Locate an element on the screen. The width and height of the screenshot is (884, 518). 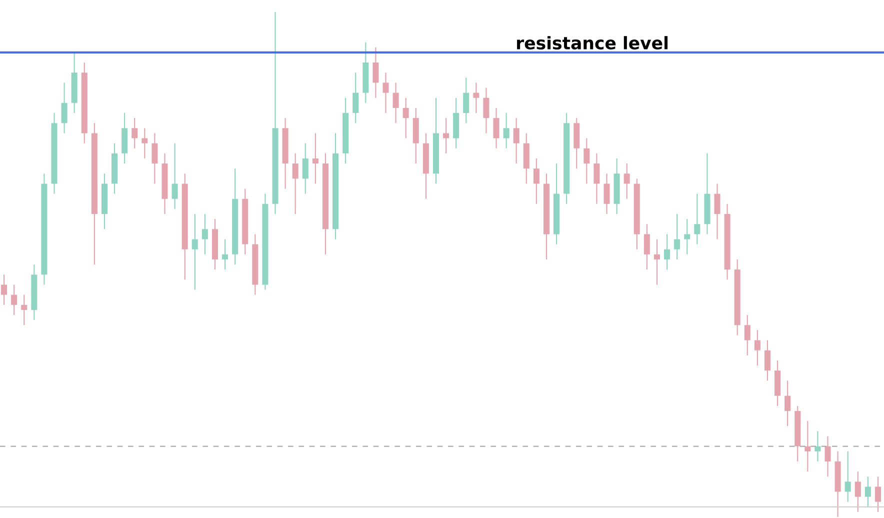
ref-line-label: resistance level is located at coordinates (592, 43).